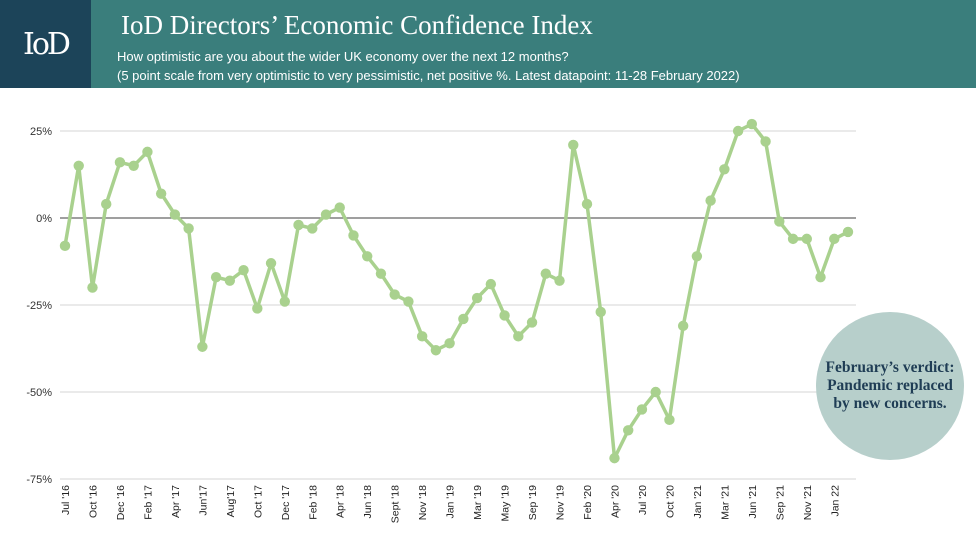  I want to click on x-tick-label: Feb '17, so click(148, 502).